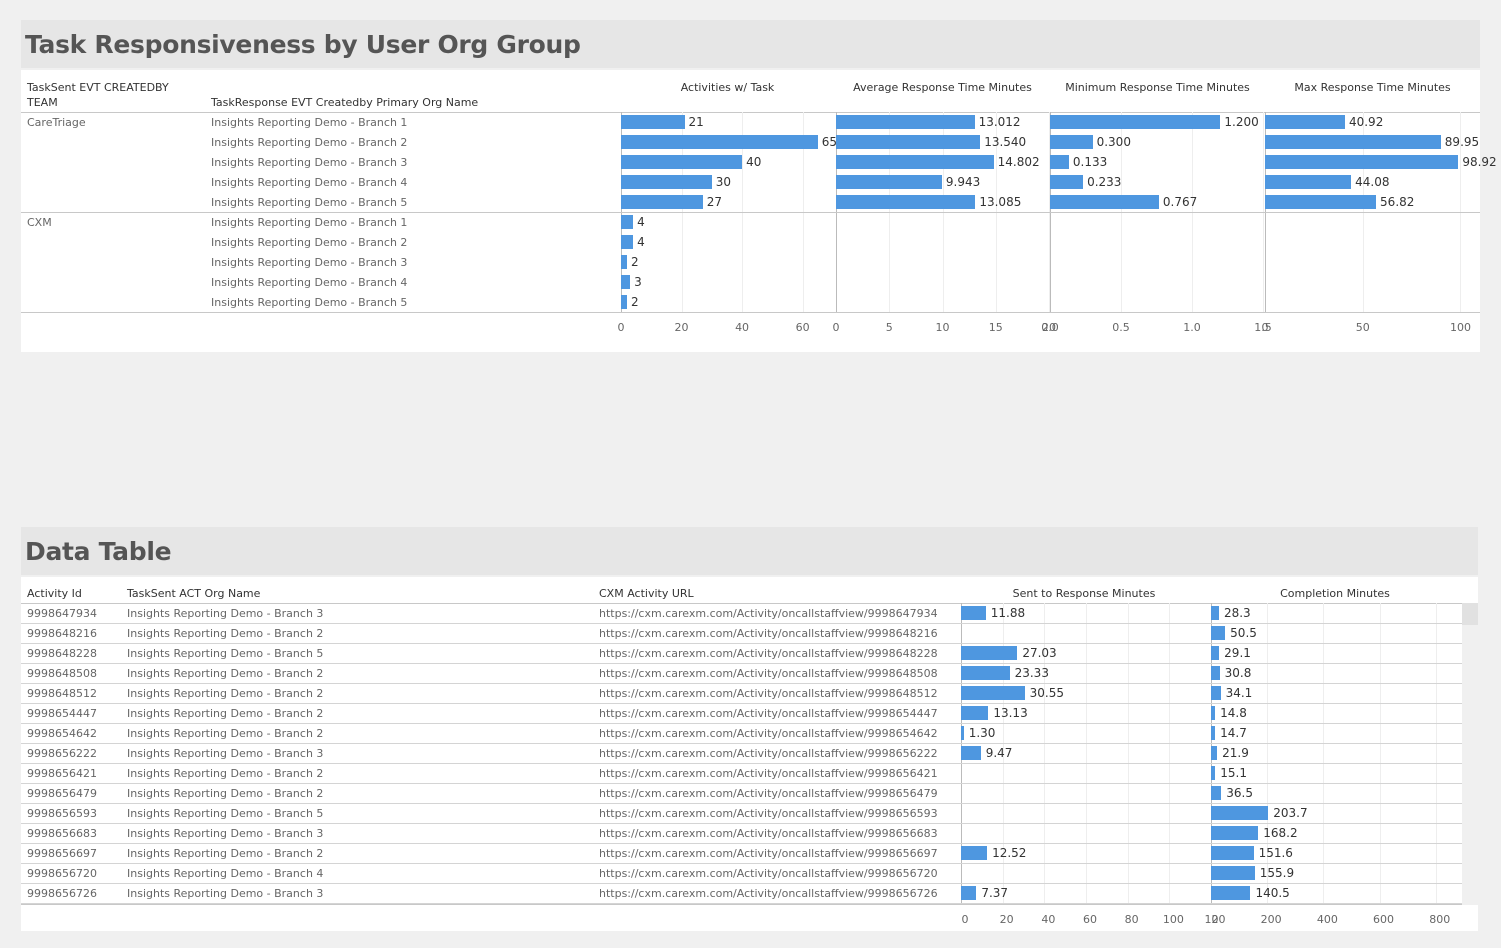 The image size is (1501, 948). Describe the element at coordinates (62, 773) in the screenshot. I see `activity-id-cell: 9998656421` at that location.